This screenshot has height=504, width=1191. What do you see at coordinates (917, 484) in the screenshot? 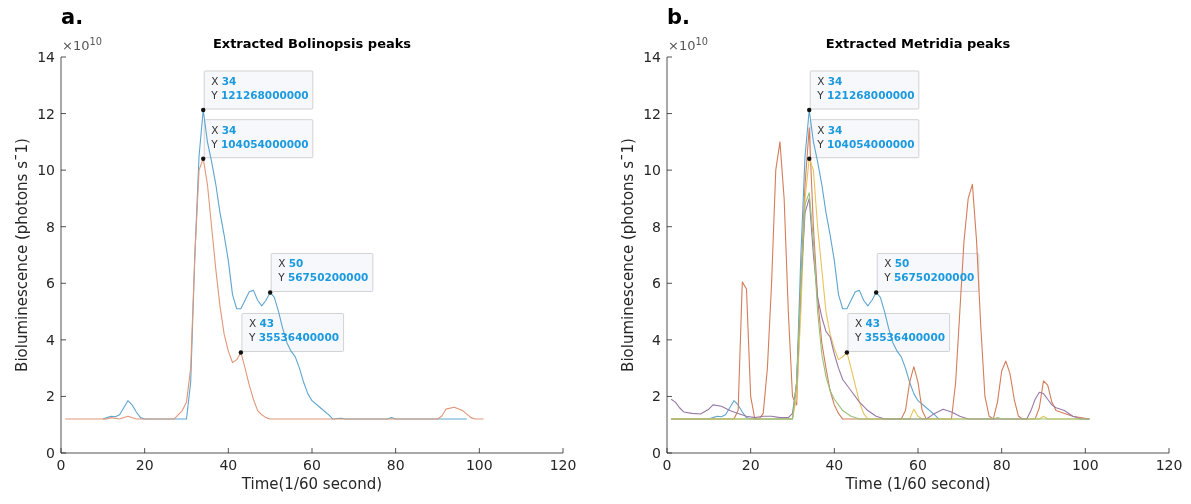
I see `x-axis-title: Time (1/60 second)` at bounding box center [917, 484].